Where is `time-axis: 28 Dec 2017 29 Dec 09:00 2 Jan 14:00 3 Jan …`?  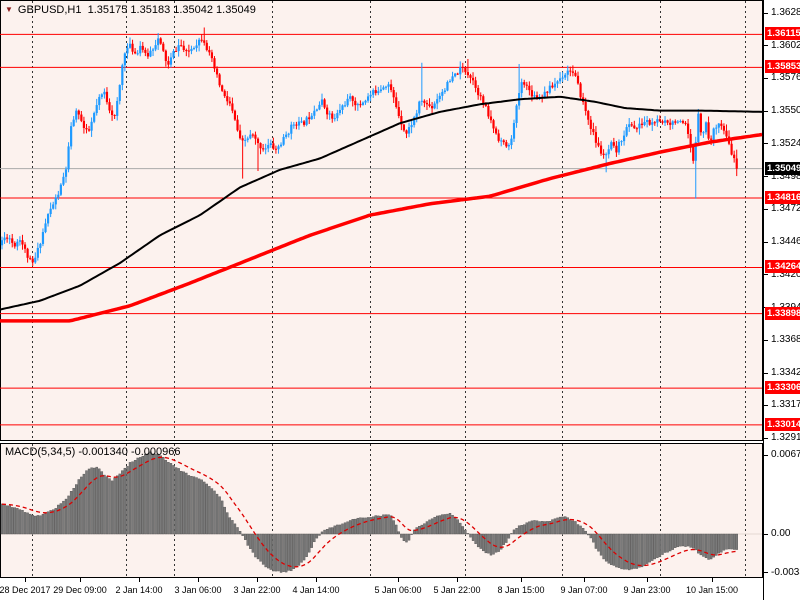 time-axis: 28 Dec 2017 29 Dec 09:00 2 Jan 14:00 3 Jan … is located at coordinates (381, 589).